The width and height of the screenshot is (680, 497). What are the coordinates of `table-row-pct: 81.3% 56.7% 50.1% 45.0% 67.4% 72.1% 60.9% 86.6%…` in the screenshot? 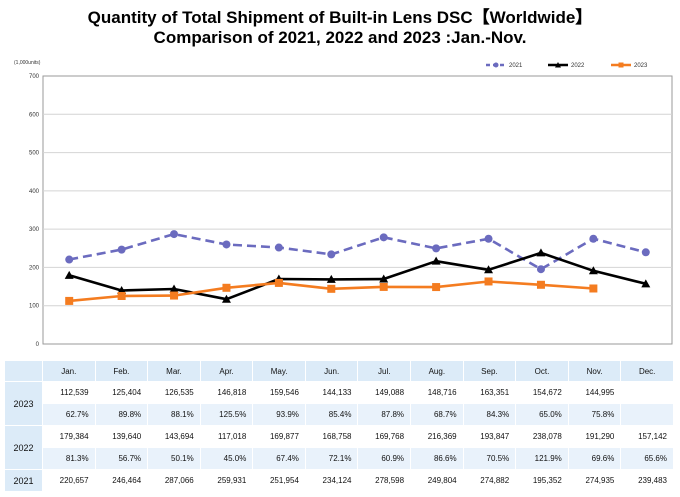 It's located at (339, 458).